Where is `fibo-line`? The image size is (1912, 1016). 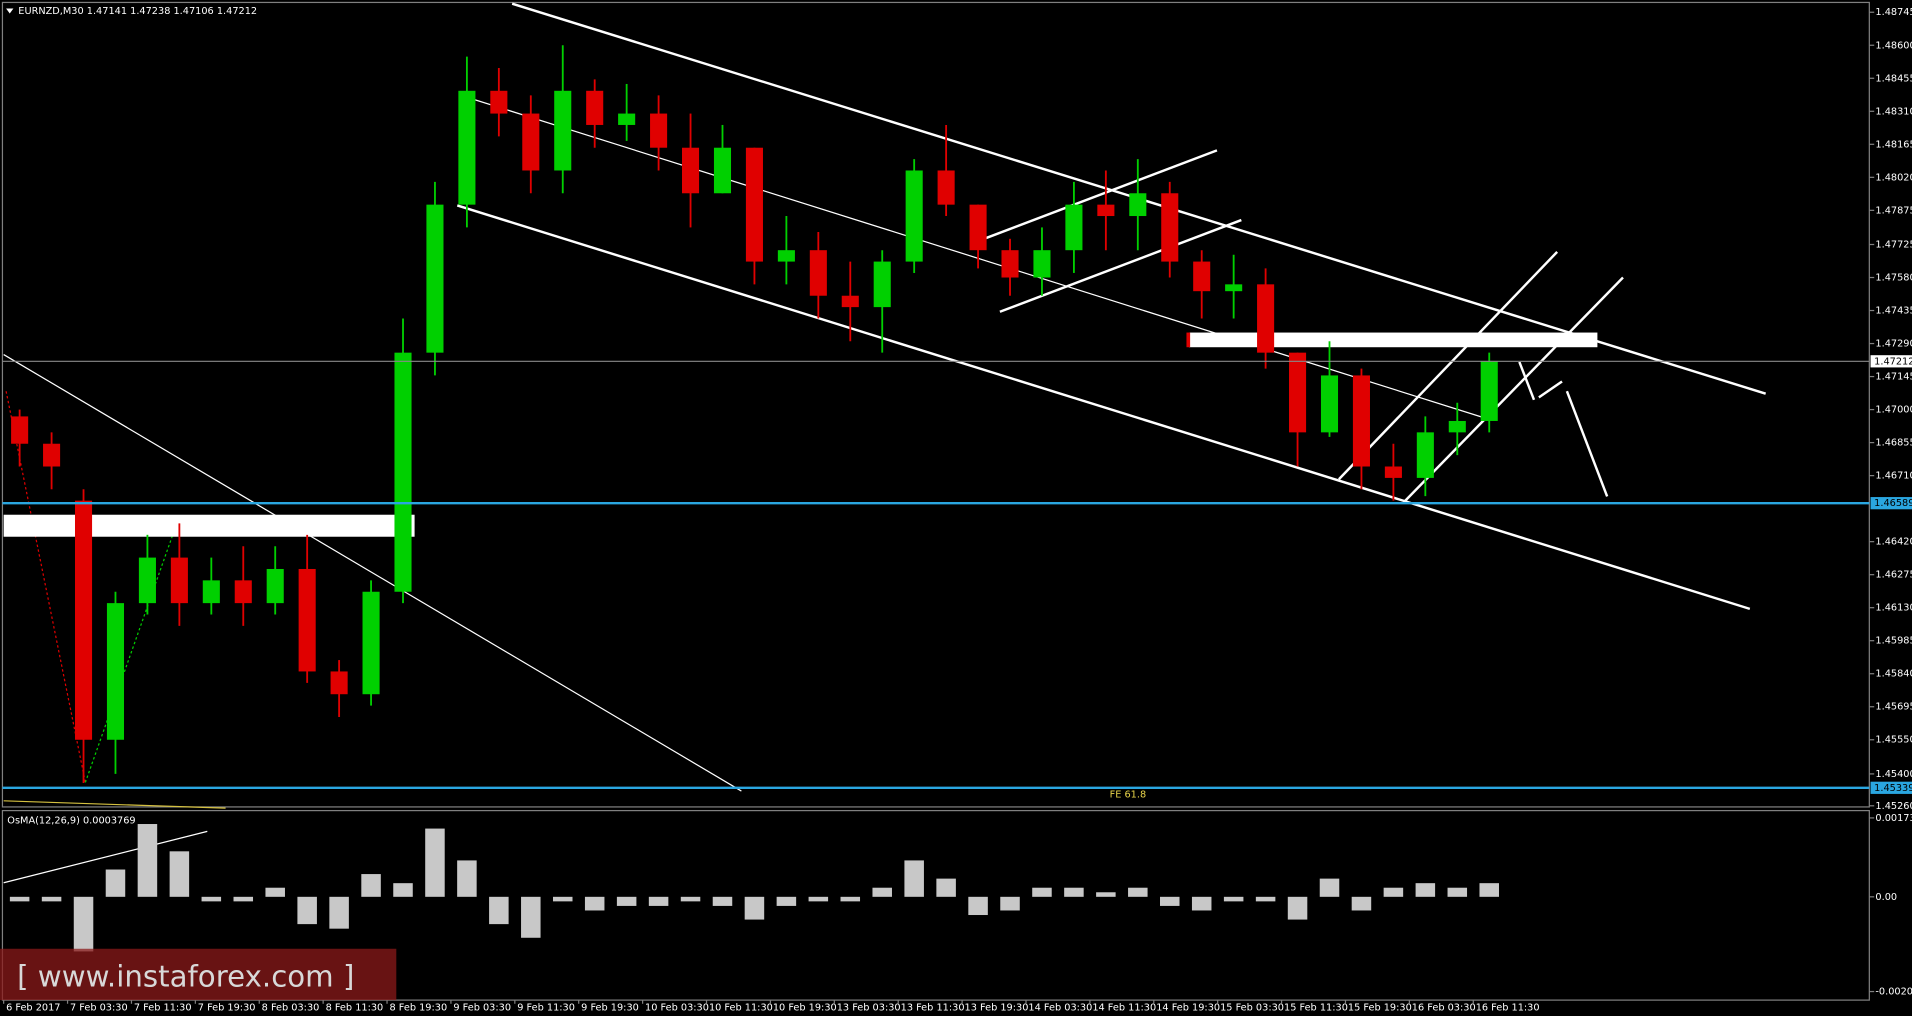 fibo-line is located at coordinates (114, 804).